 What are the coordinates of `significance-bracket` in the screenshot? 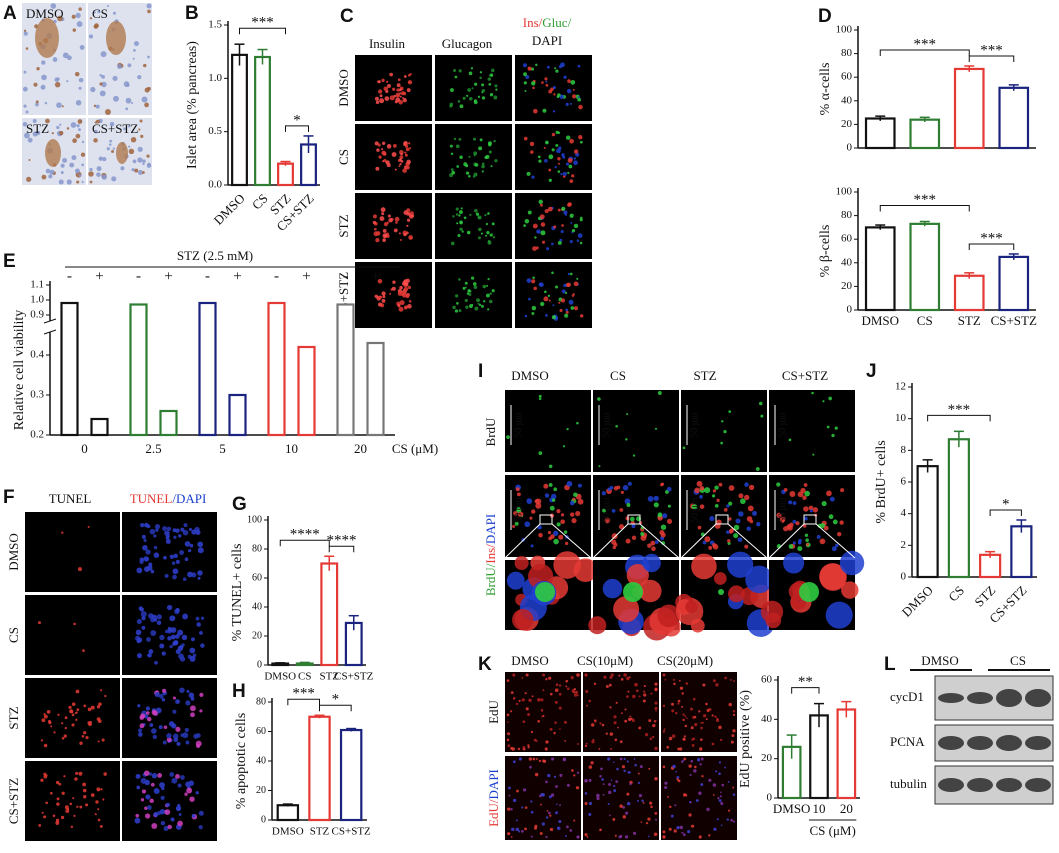 It's located at (303, 702).